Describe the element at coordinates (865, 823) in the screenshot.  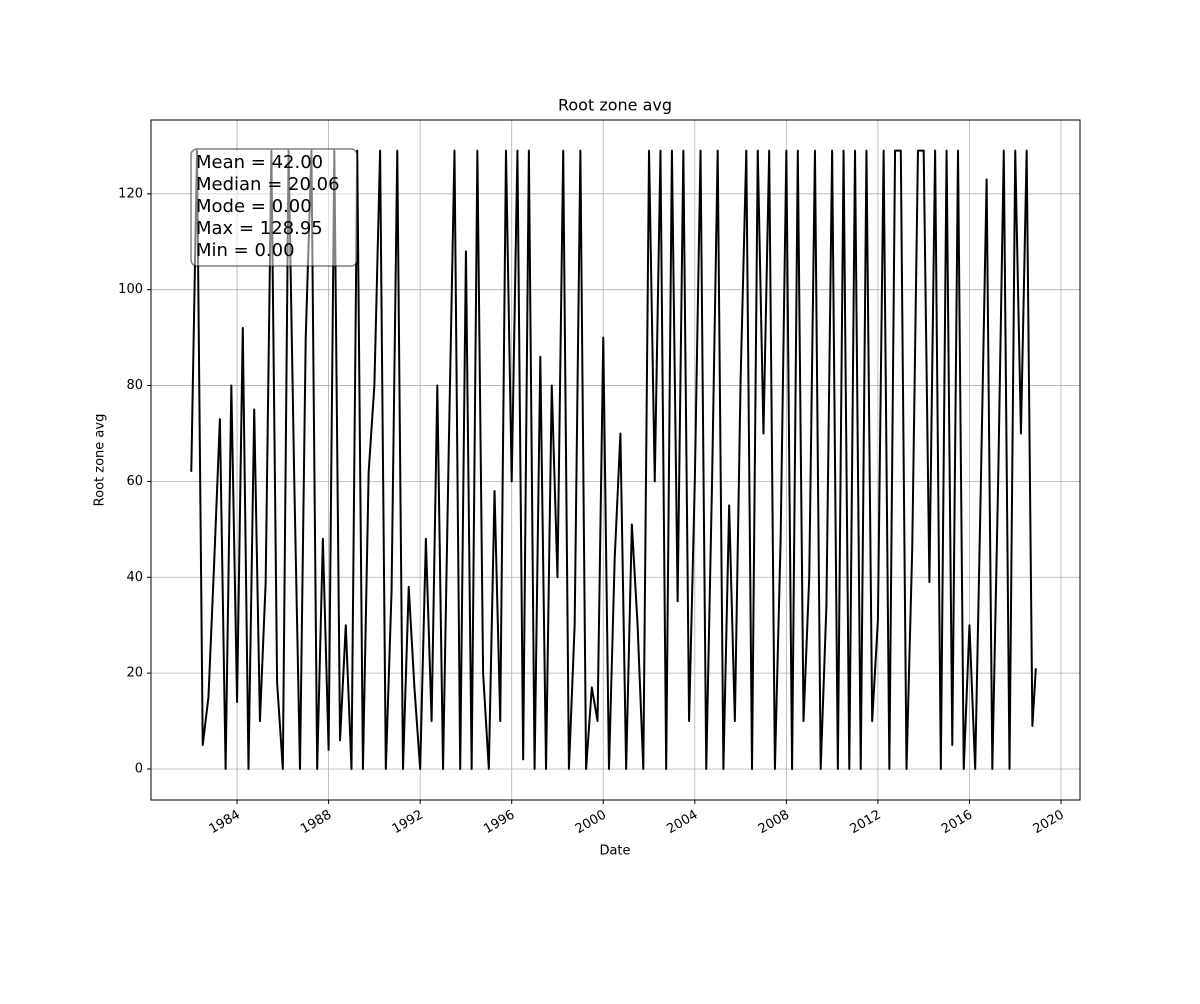
I see `x-tick-label: 2012` at that location.